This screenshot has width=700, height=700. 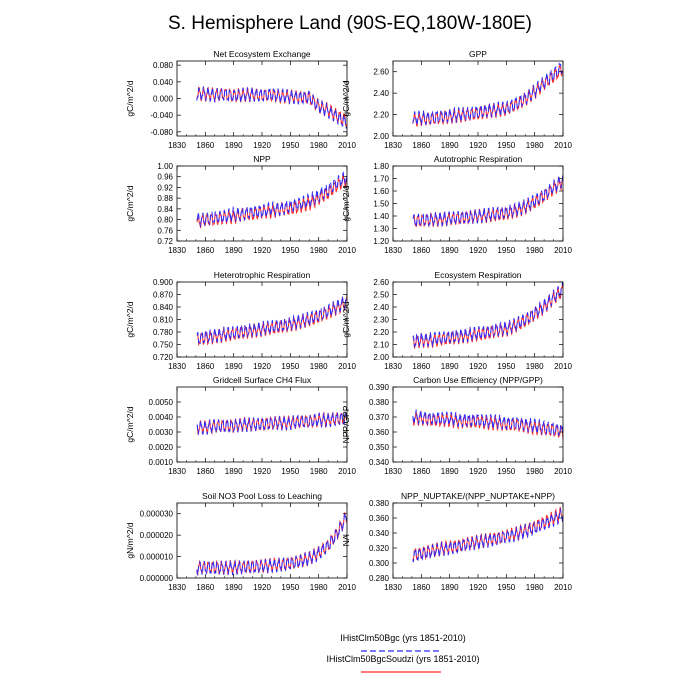 What do you see at coordinates (161, 417) in the screenshot?
I see `y-tick-label: 0.0040` at bounding box center [161, 417].